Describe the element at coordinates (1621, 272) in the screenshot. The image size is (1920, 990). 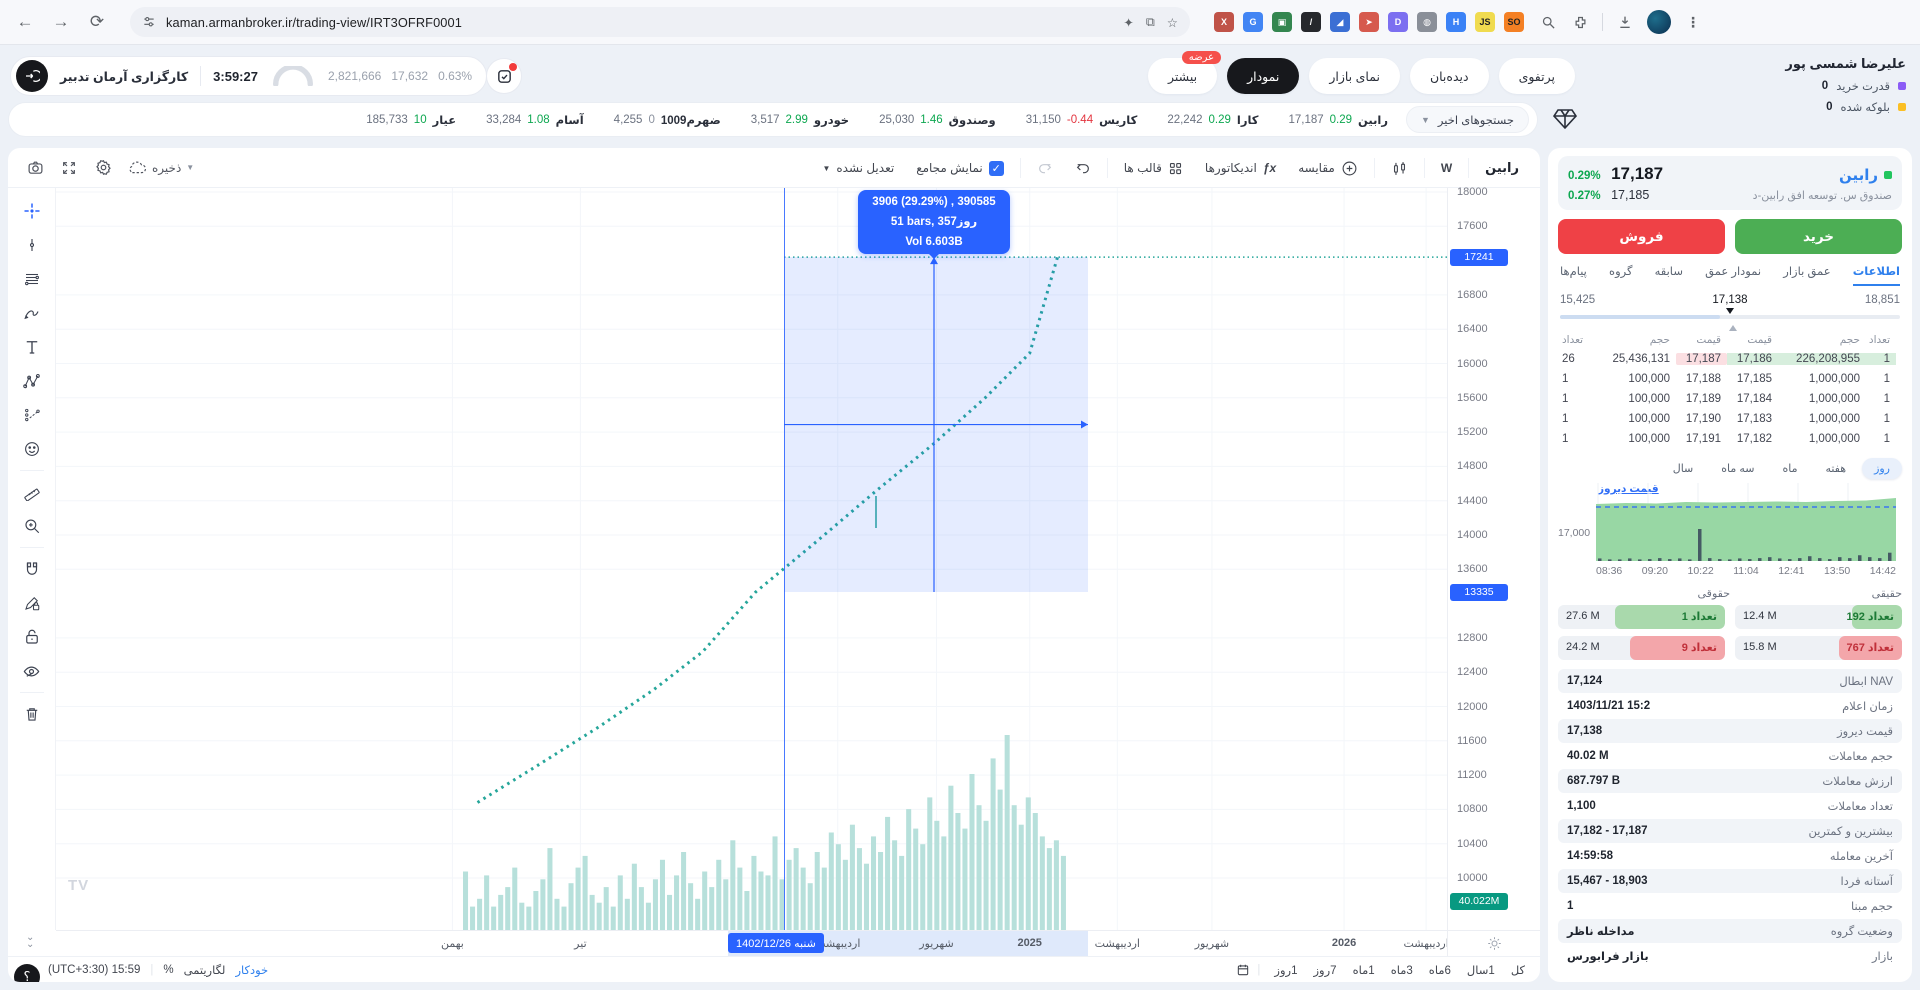
I see `sidebar-tab-گروه: گروه` at that location.